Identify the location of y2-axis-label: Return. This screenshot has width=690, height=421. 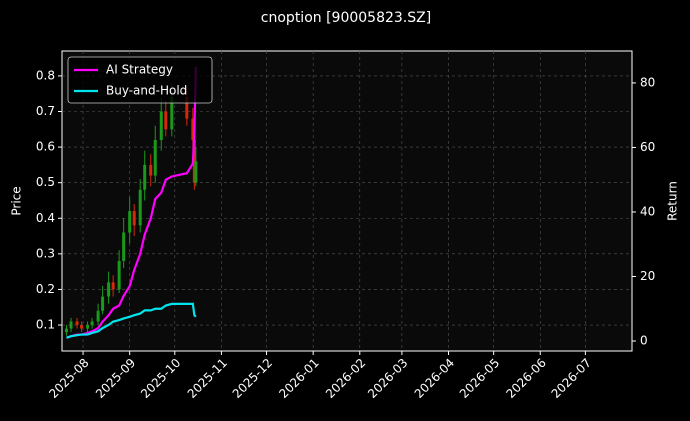
(673, 201).